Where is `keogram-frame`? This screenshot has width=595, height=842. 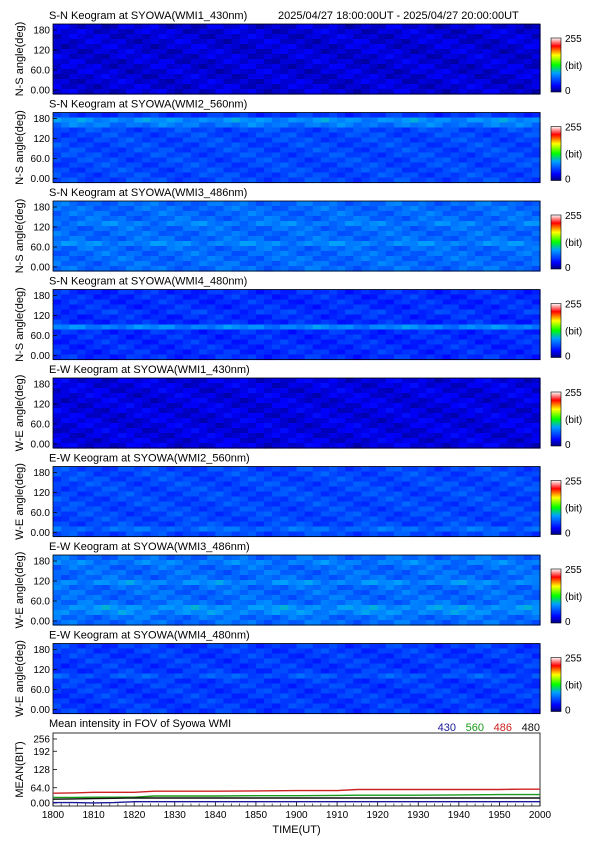
keogram-frame is located at coordinates (296, 413).